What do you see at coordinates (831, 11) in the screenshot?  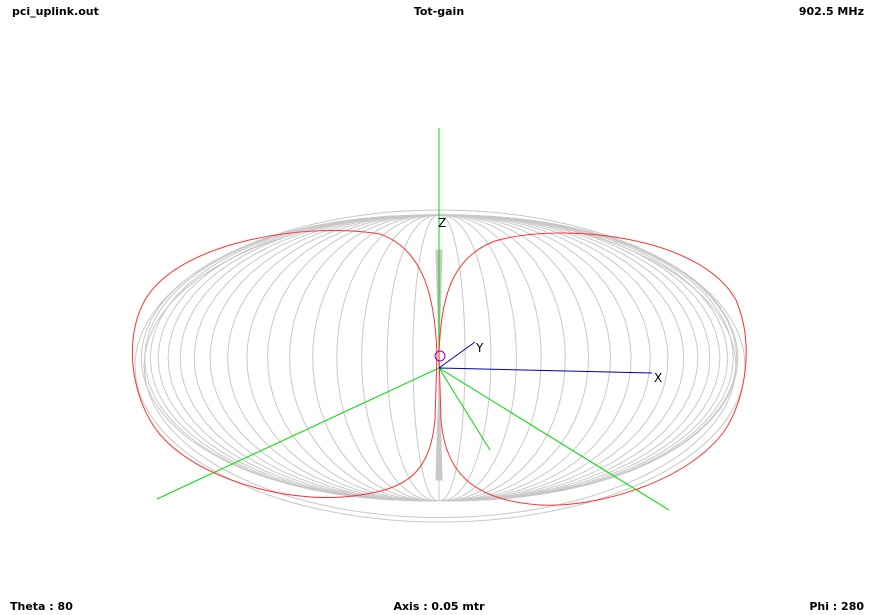 I see `frequency-label: 902.5 MHz` at bounding box center [831, 11].